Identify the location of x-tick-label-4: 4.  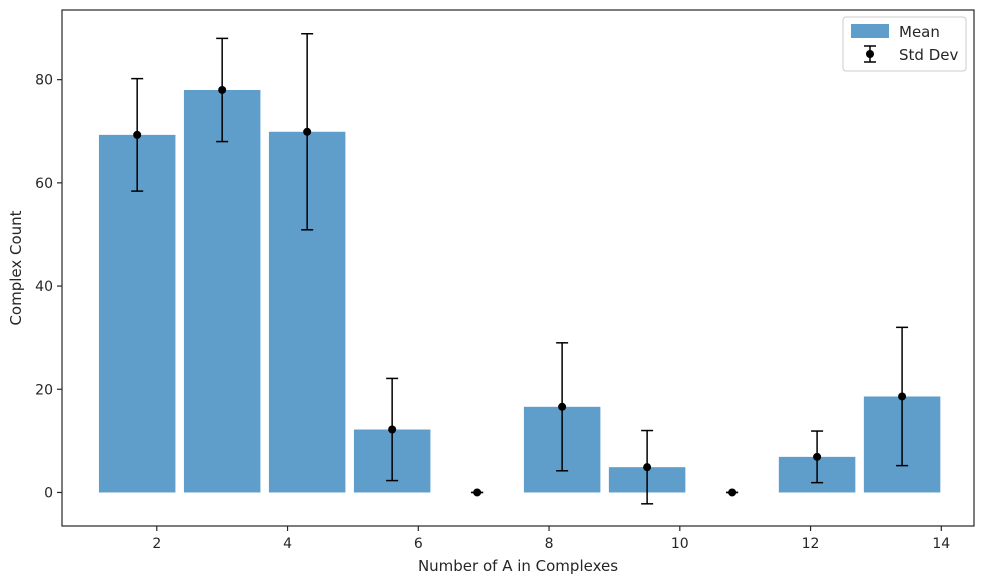
(287, 544).